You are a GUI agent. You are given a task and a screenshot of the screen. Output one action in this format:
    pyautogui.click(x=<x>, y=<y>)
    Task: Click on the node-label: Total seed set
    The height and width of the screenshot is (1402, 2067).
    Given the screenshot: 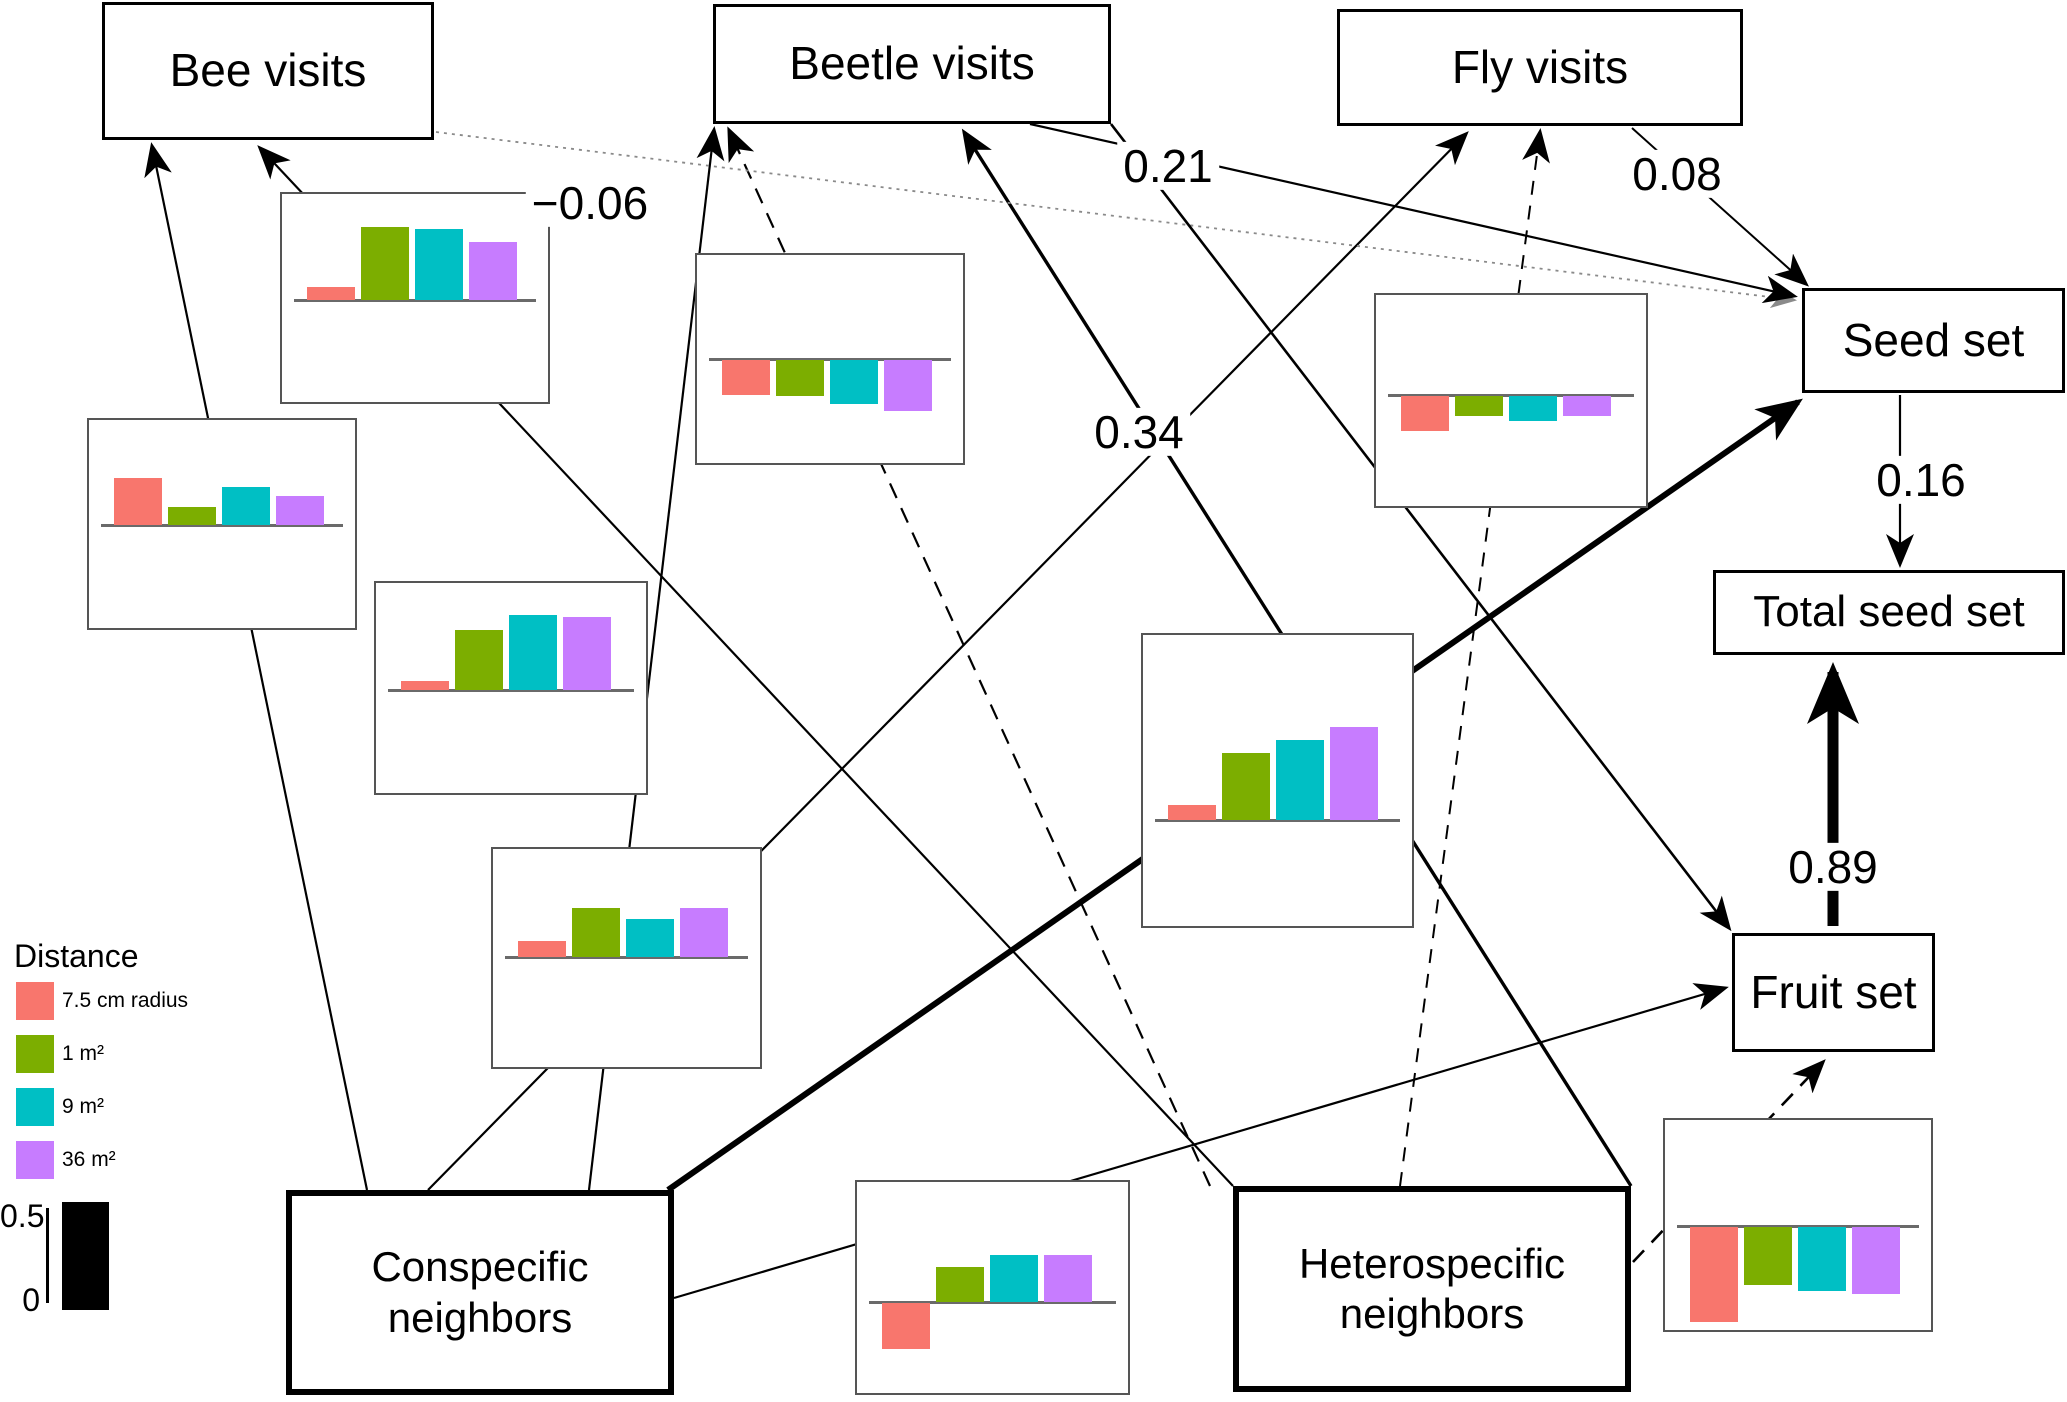 What is the action you would take?
    pyautogui.click(x=1889, y=612)
    